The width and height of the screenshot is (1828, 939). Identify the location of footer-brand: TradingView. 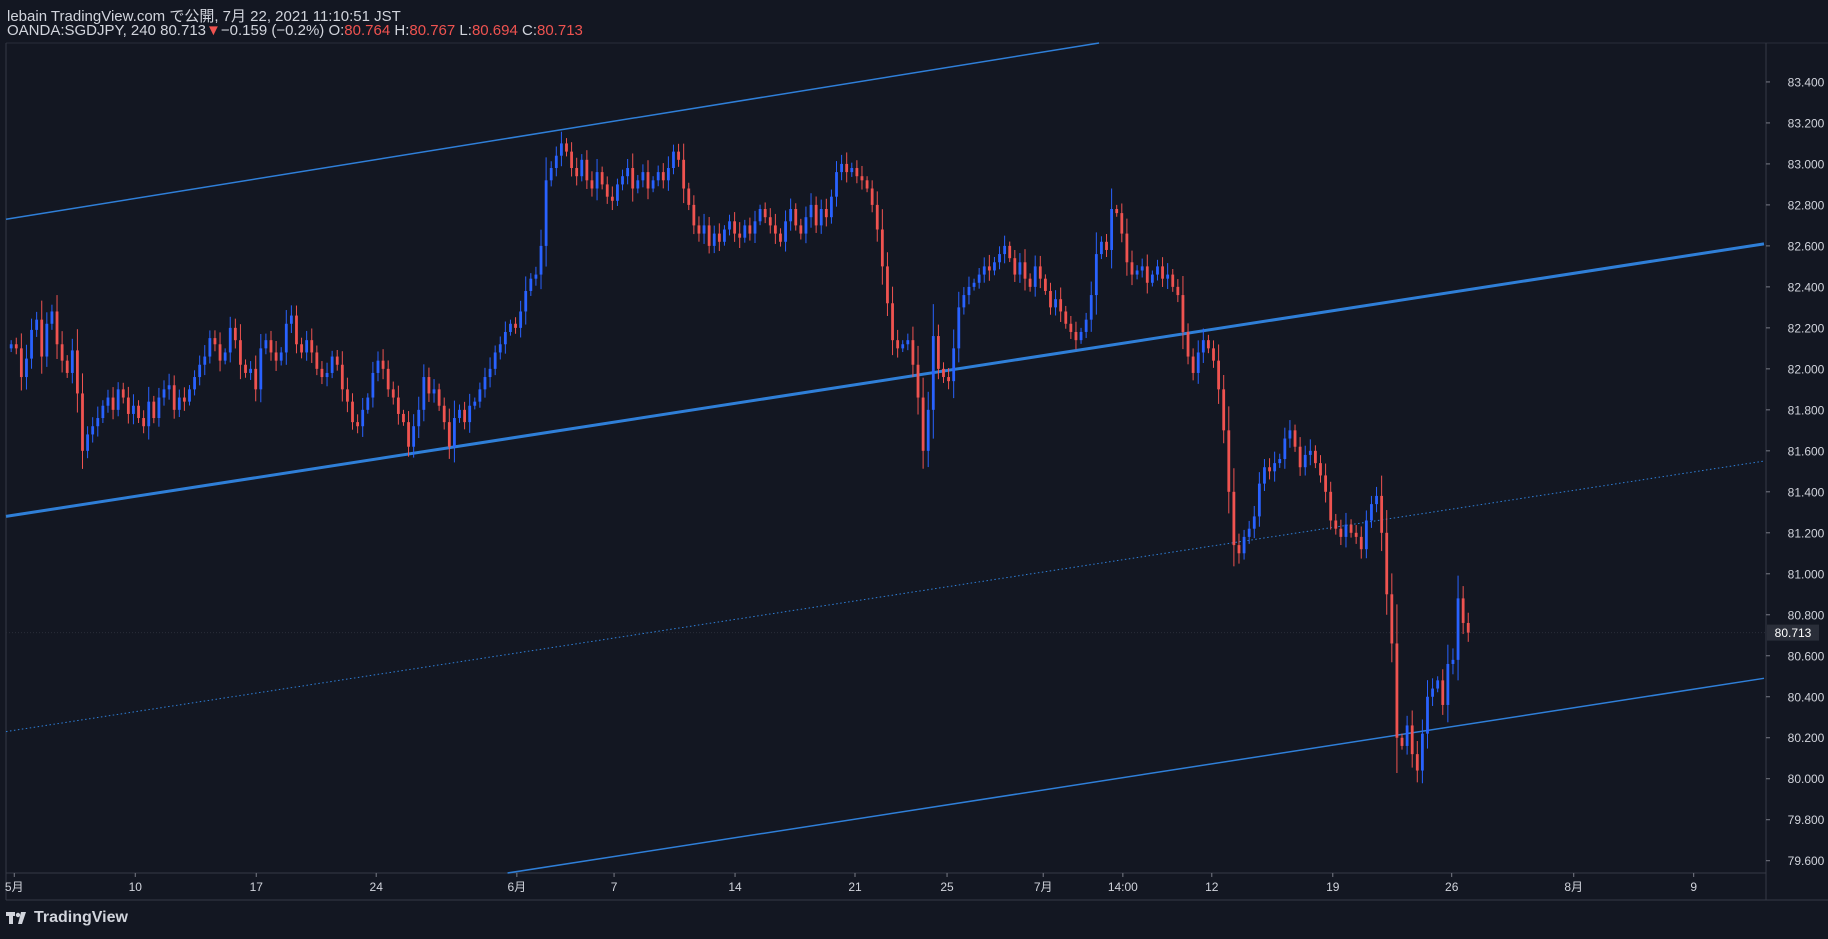
(67, 918).